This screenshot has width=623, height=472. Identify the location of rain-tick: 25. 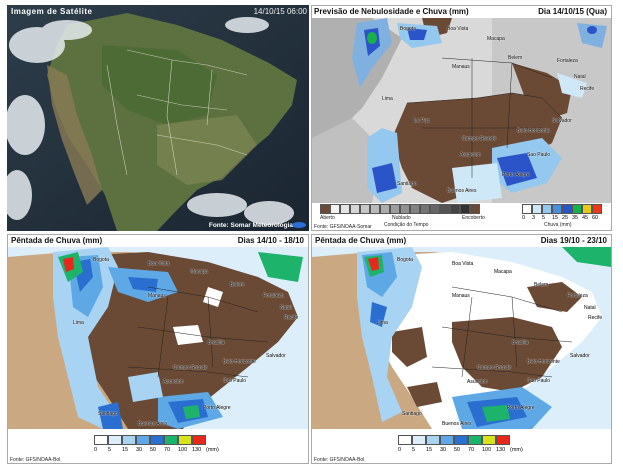
(565, 218).